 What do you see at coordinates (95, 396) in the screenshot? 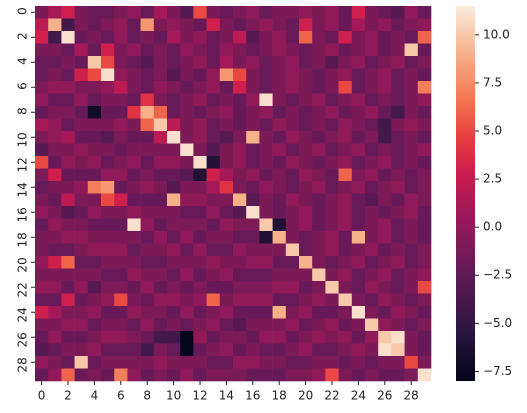
I see `x-tick-label: 4` at bounding box center [95, 396].